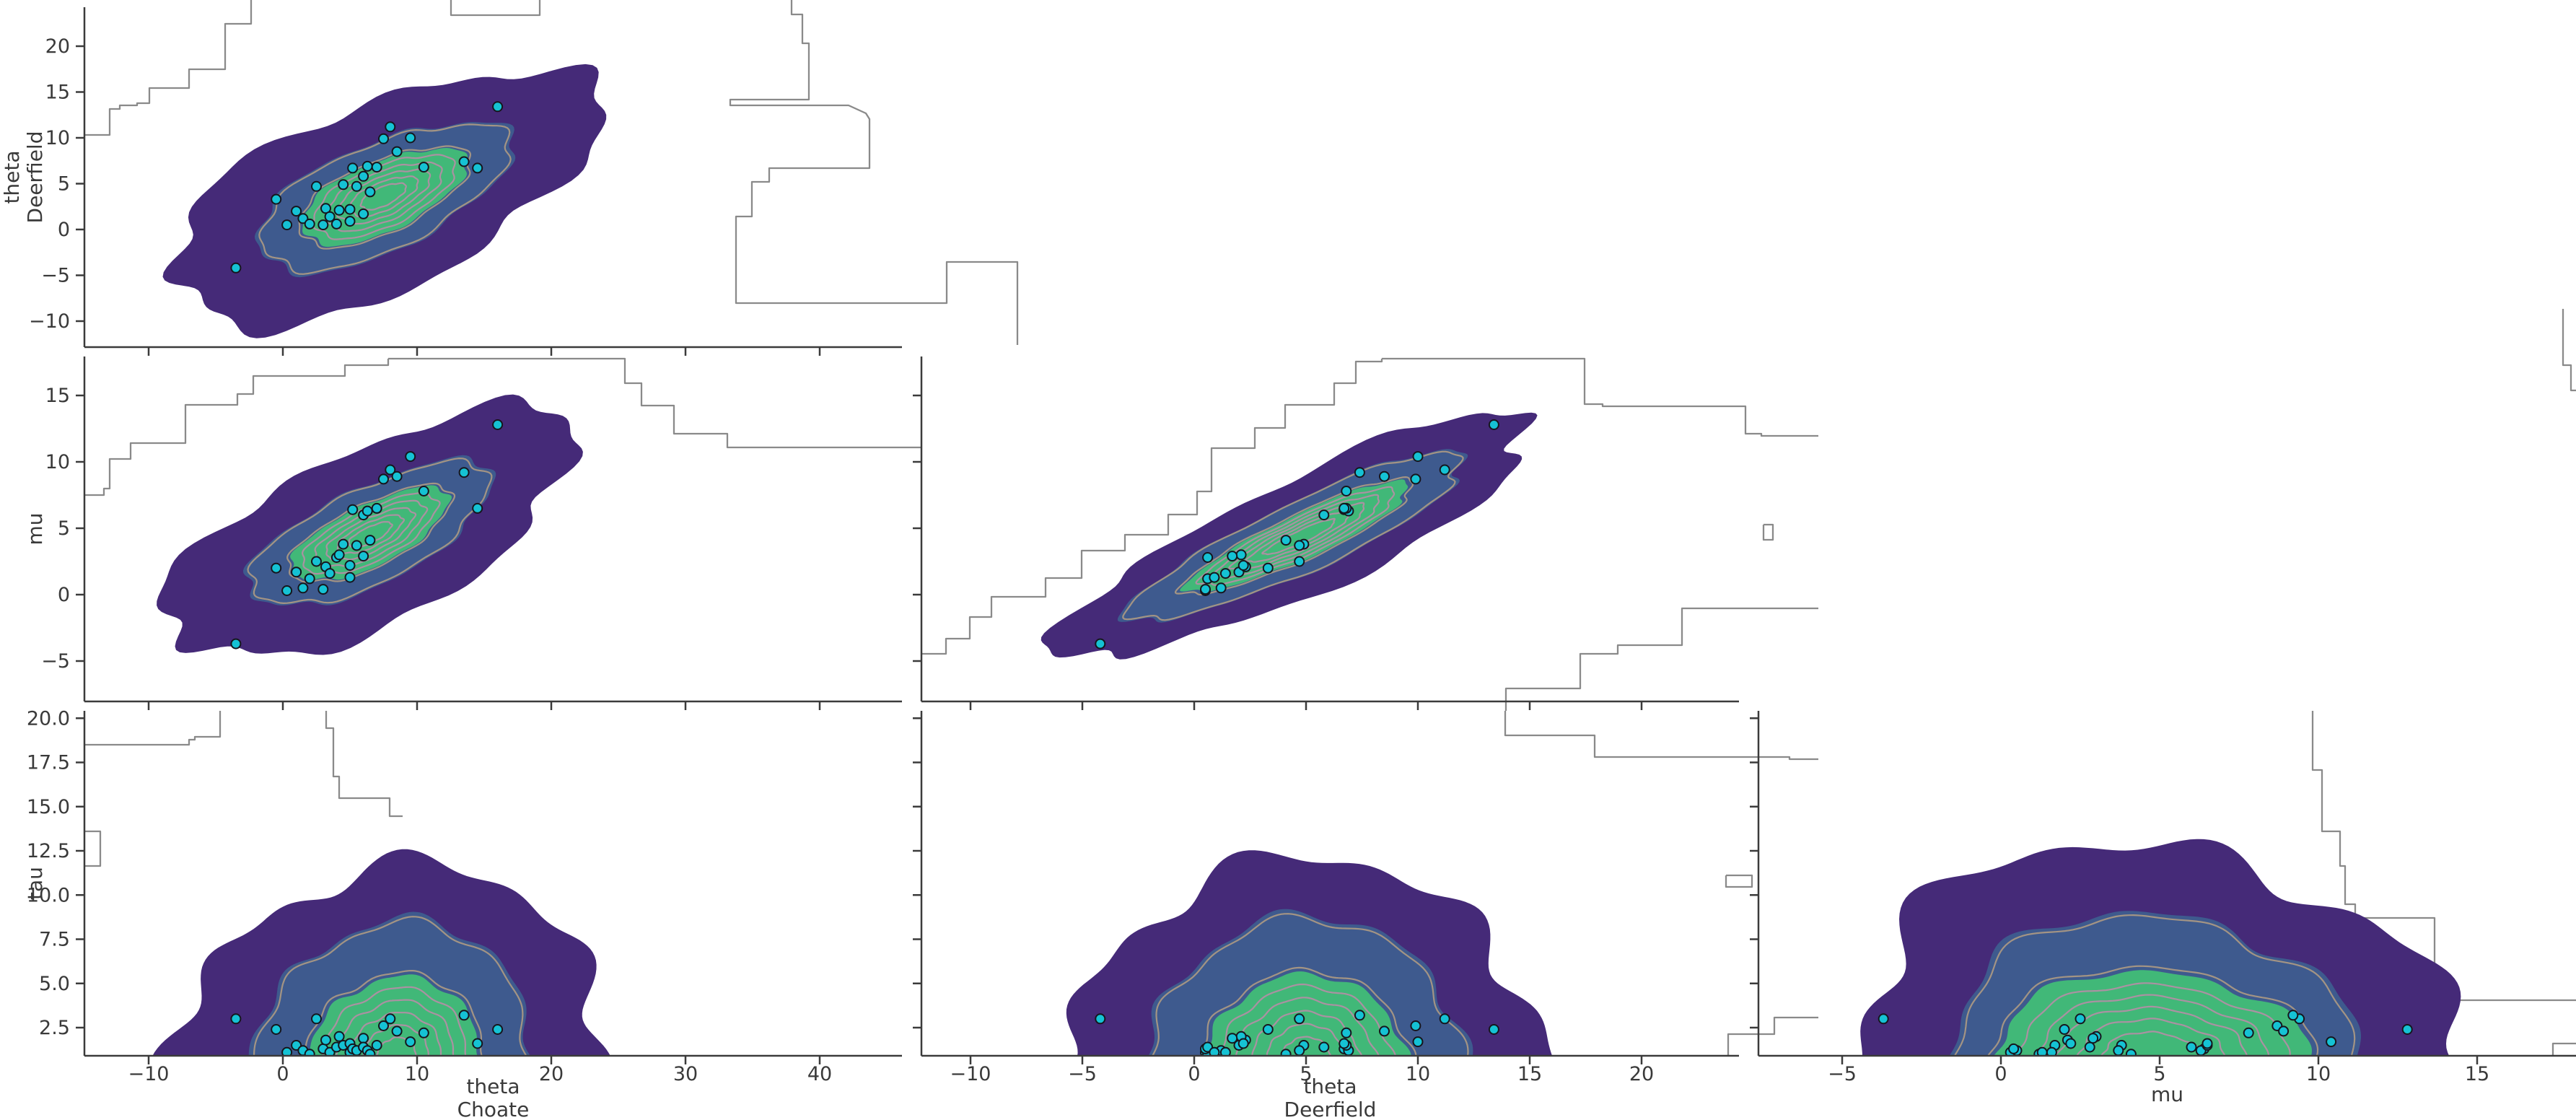 This screenshot has width=2576, height=1120. I want to click on scatter-points-r2c2, so click(1297, 534).